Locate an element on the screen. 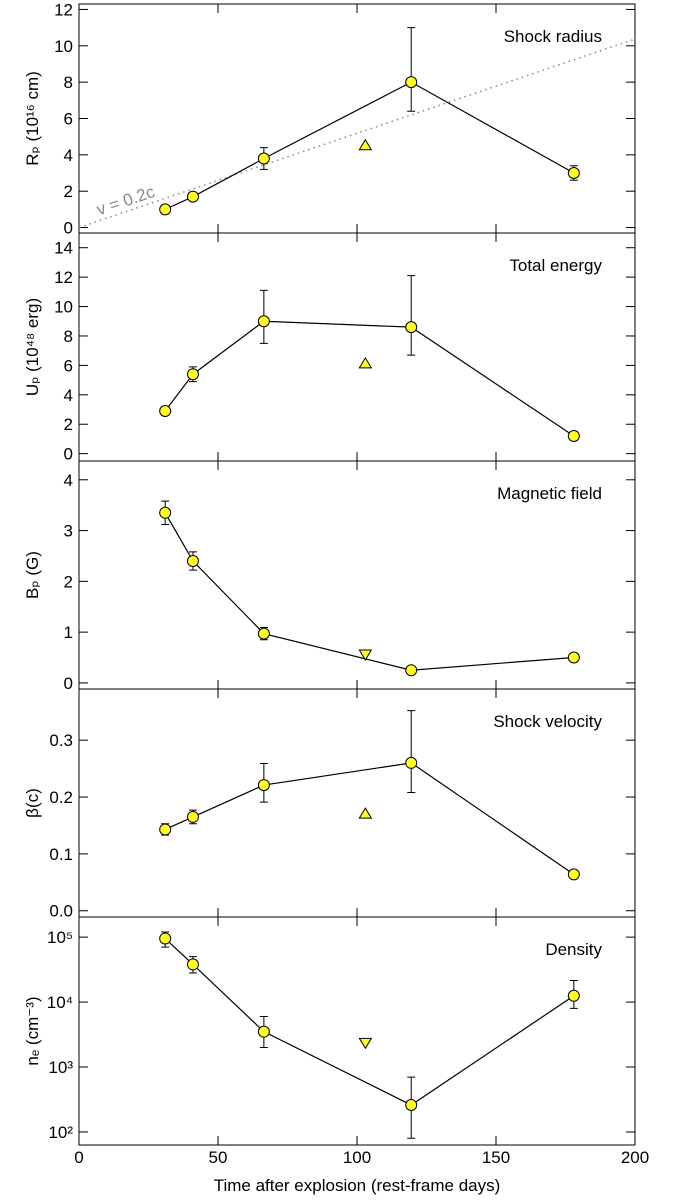 This screenshot has height=1204, width=673. reference-label: v = 0.2c is located at coordinates (125, 200).